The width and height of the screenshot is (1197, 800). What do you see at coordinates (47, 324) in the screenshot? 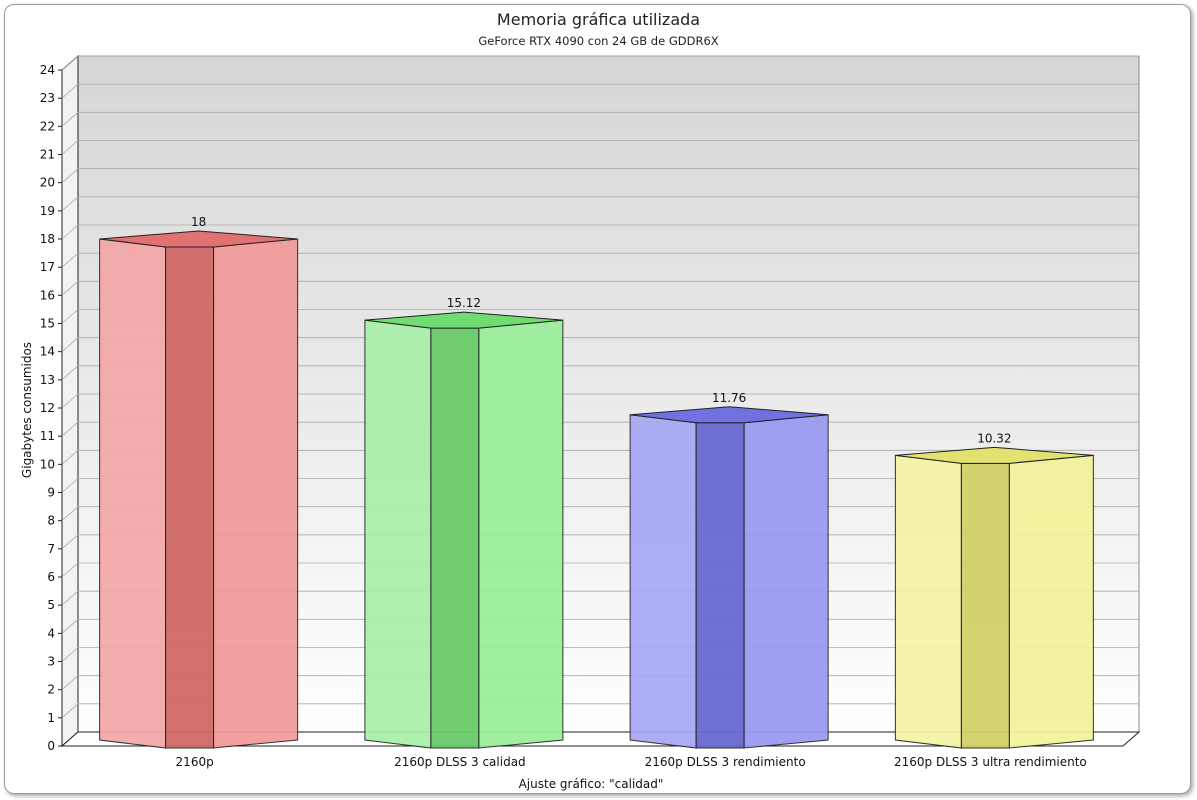
I see `y-tick-label: 15` at bounding box center [47, 324].